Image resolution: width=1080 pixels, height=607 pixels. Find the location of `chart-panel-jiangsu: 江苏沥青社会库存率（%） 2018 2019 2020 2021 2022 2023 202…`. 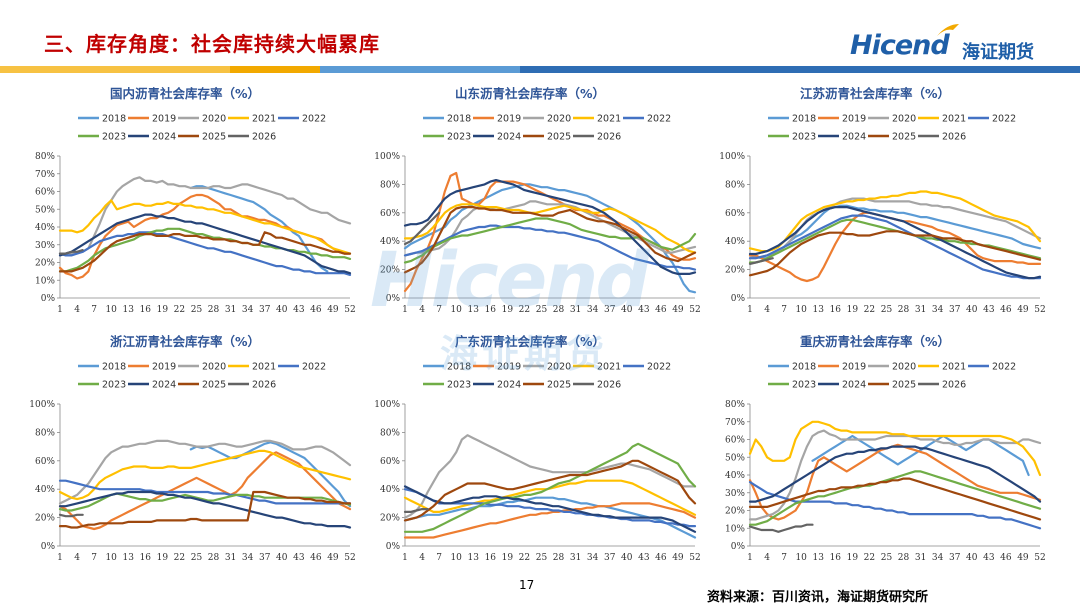

chart-panel-jiangsu: 江苏沥青社会库存率（%） 2018 2019 2020 2021 2022 2023 202… is located at coordinates (875, 200).